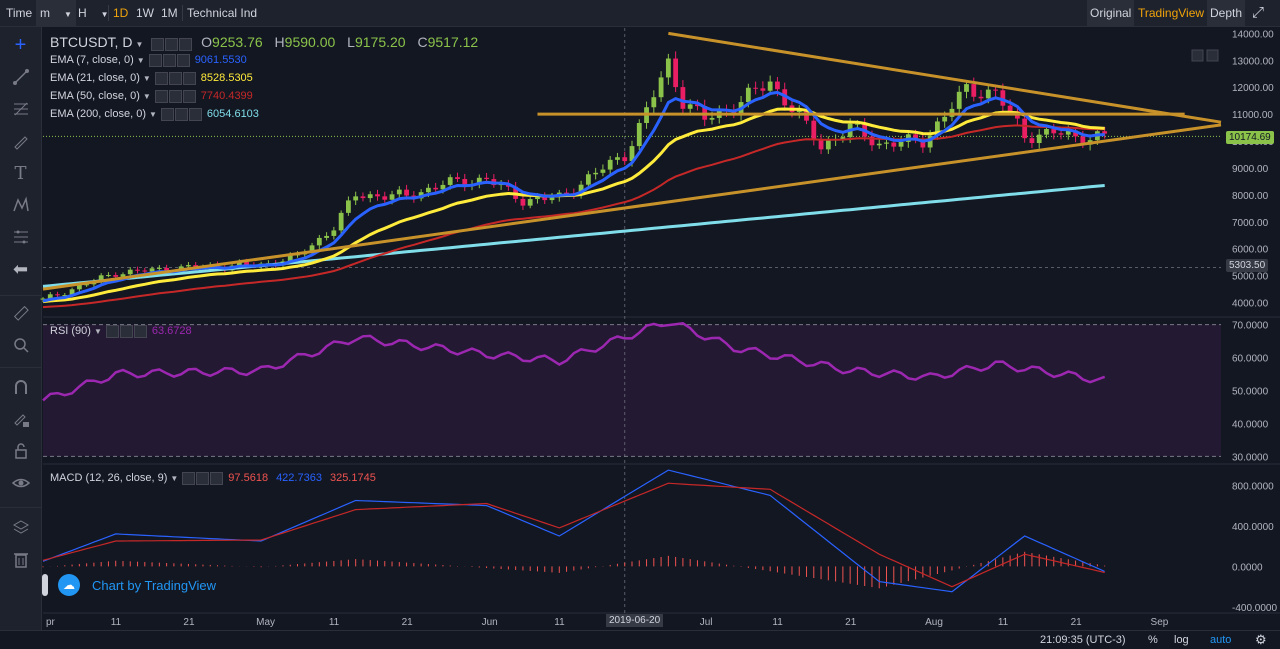 This screenshot has height=649, width=1280. What do you see at coordinates (20, 205) in the screenshot?
I see `pattern-tool-button` at bounding box center [20, 205].